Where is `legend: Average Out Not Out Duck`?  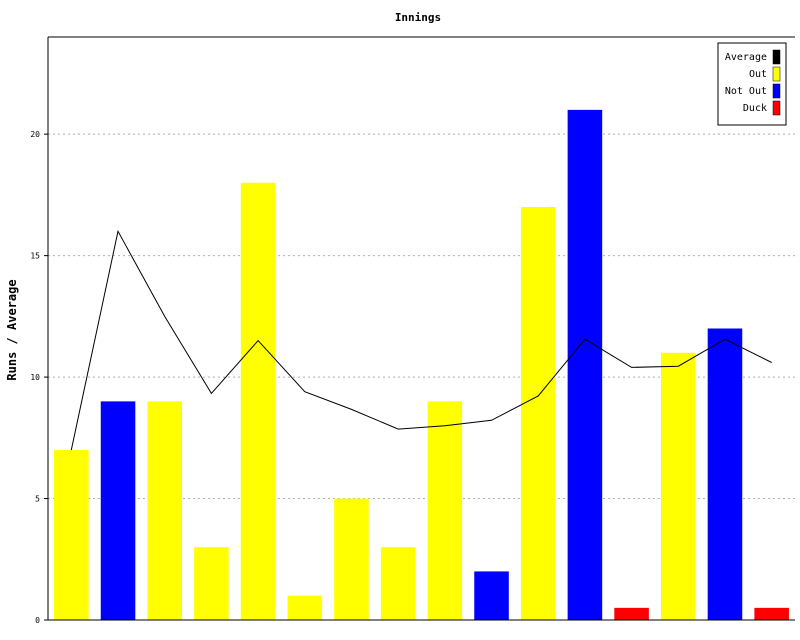
legend: Average Out Not Out Duck is located at coordinates (752, 84).